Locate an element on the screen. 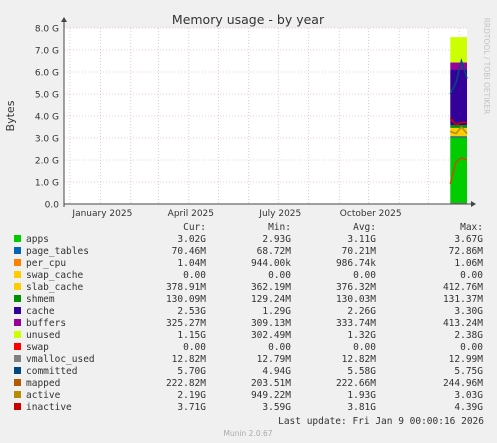  y-tick-label: 3.0 G is located at coordinates (47, 140).